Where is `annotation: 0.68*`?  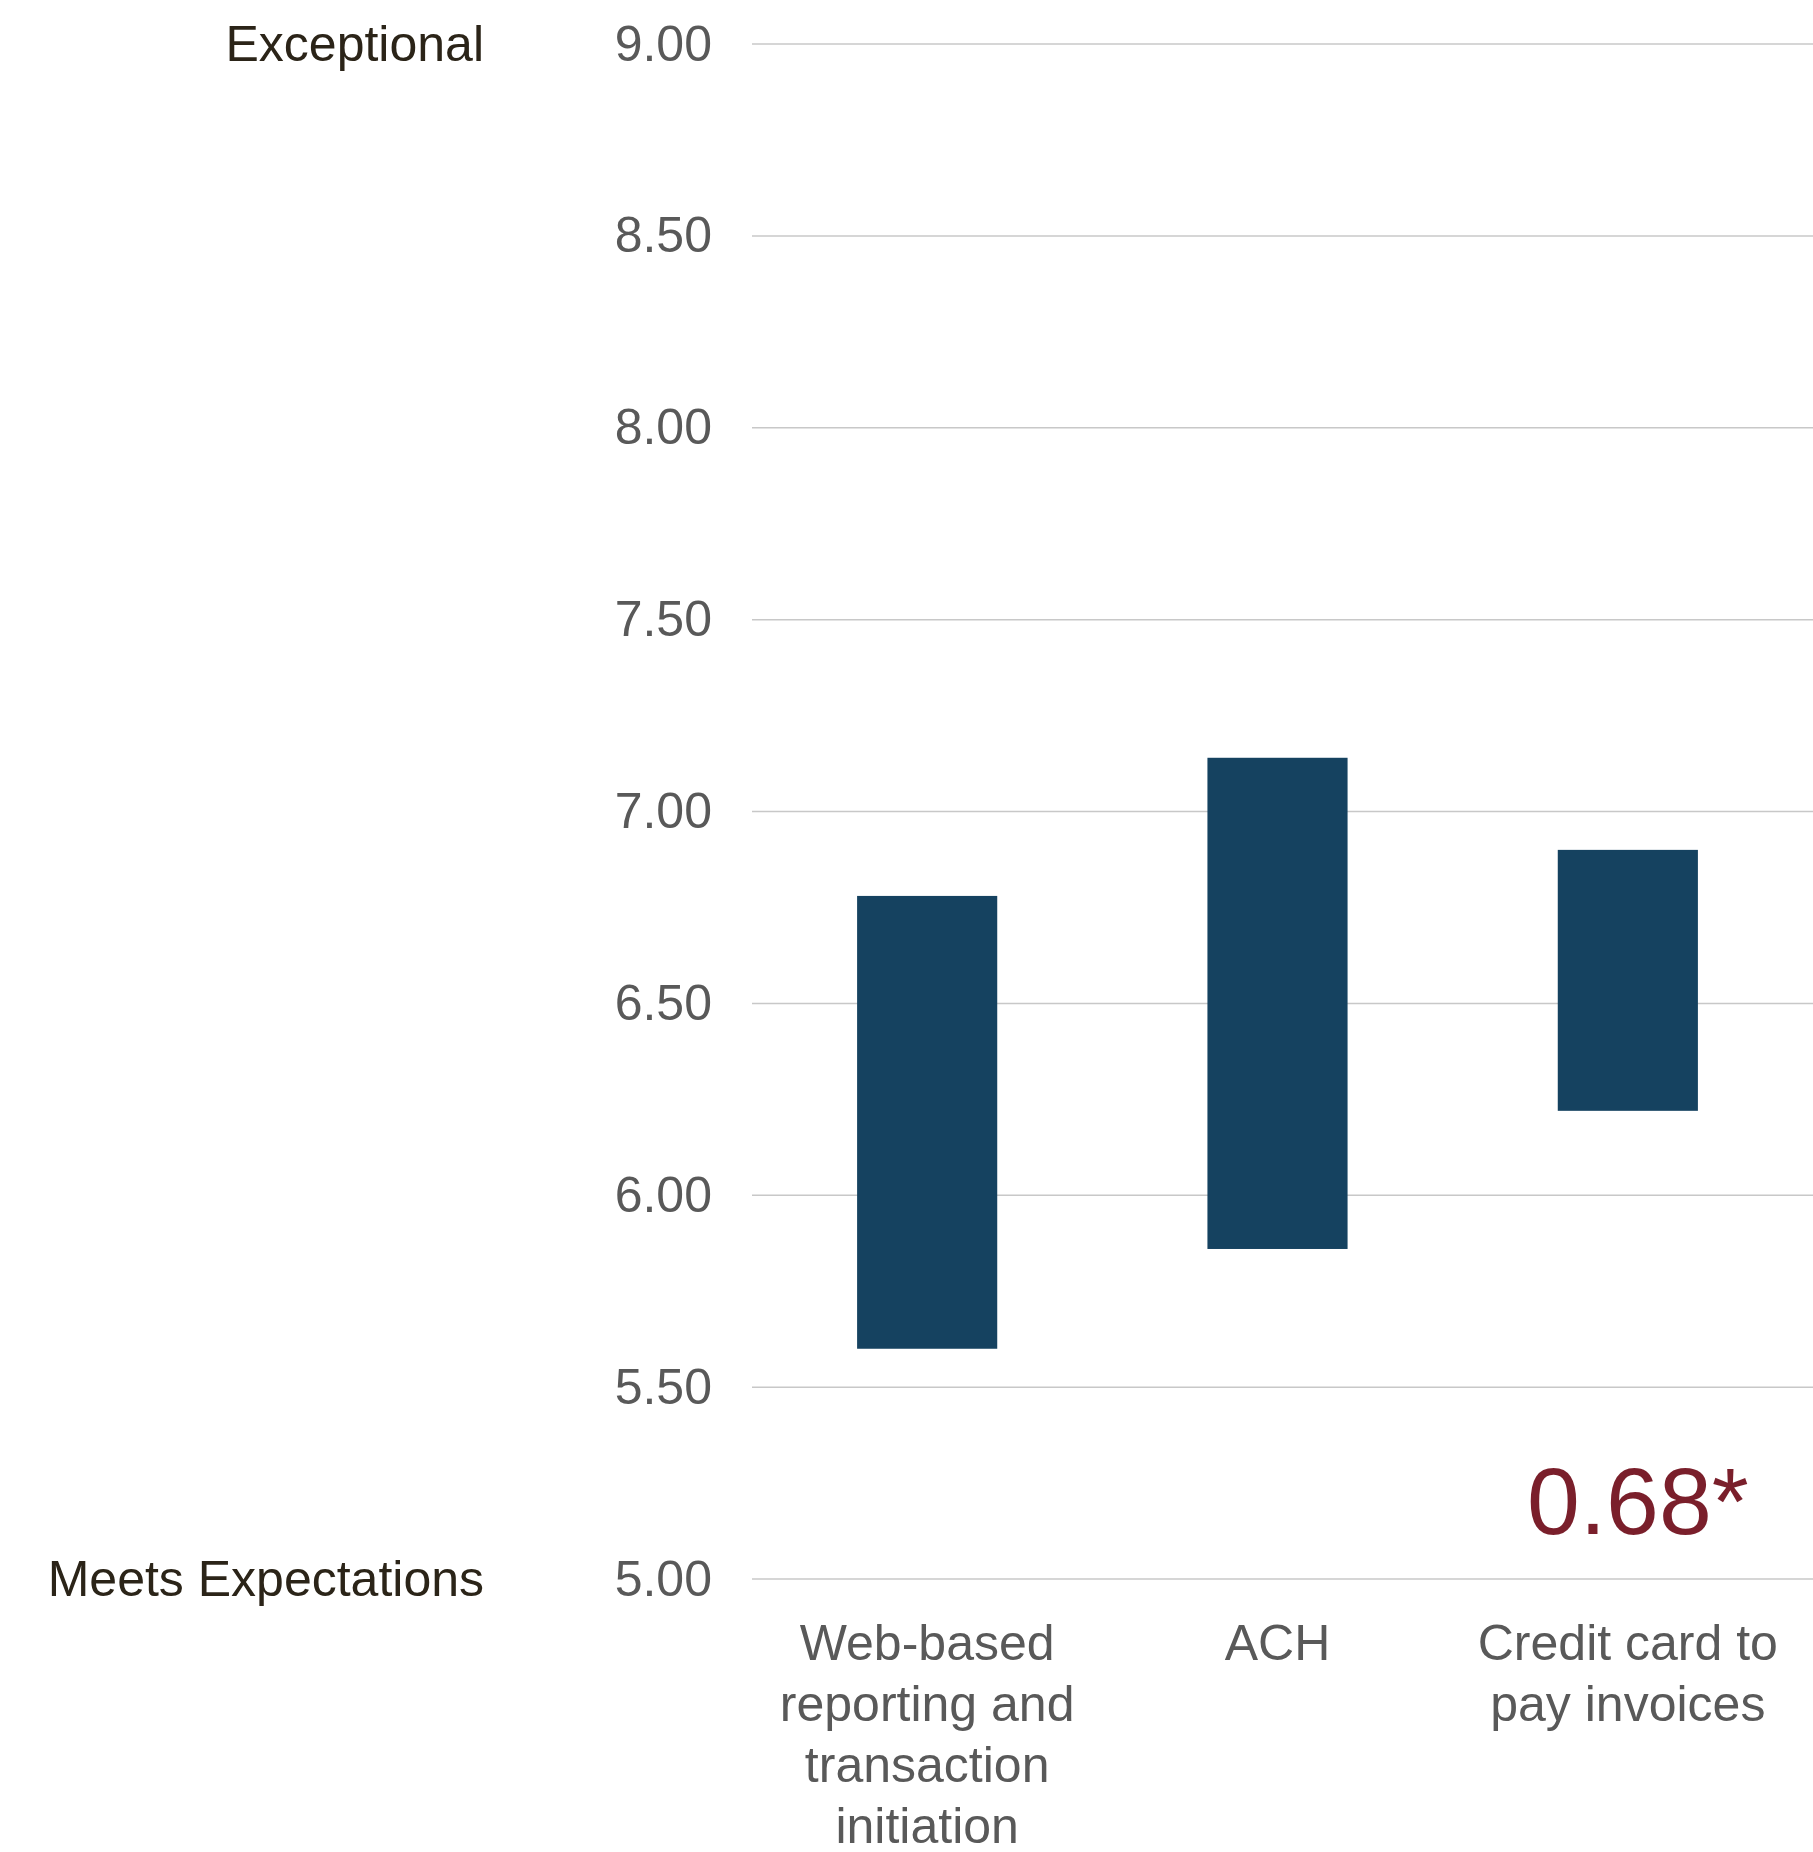 annotation: 0.68* is located at coordinates (1637, 1501).